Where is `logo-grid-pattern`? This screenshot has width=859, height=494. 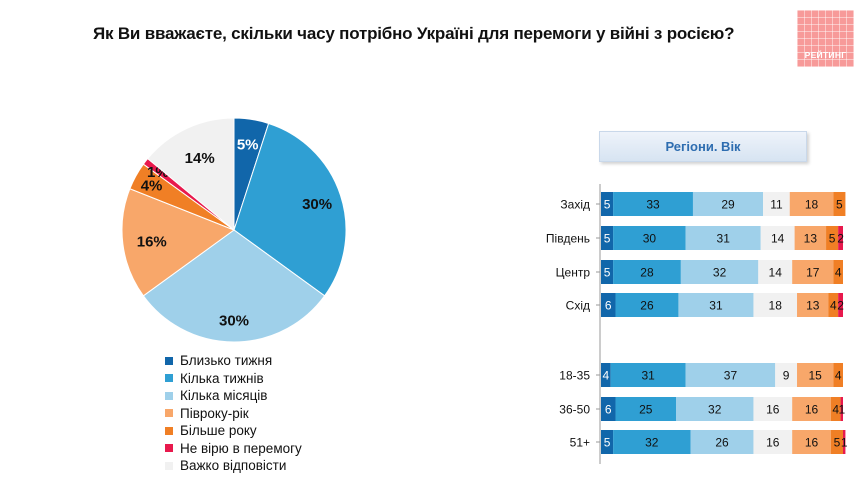 logo-grid-pattern is located at coordinates (825, 38).